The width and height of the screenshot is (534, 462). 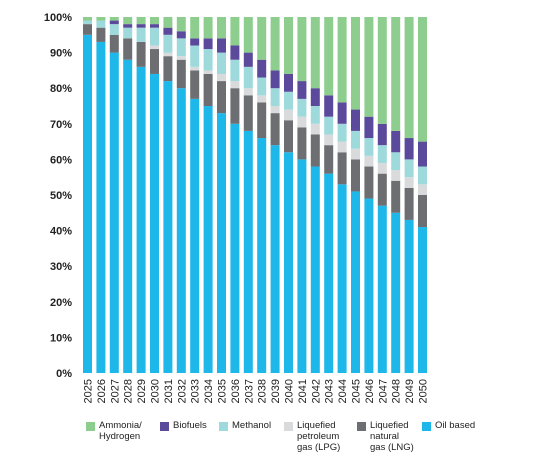 I want to click on x-tick-label: 2044, so click(x=343, y=391).